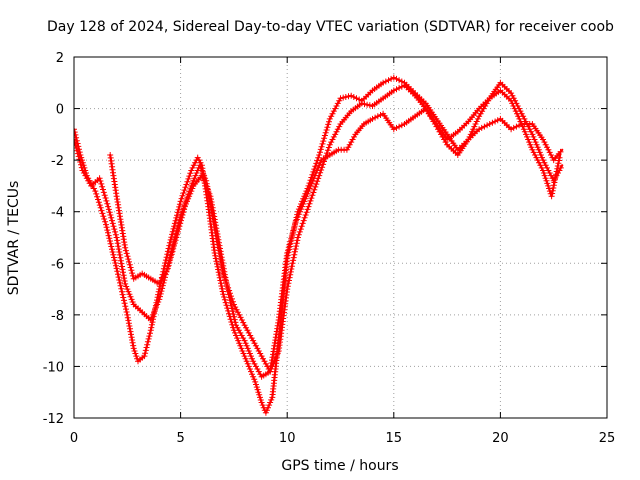 The height and width of the screenshot is (480, 640). What do you see at coordinates (74, 438) in the screenshot?
I see `x-tick-label: 0` at bounding box center [74, 438].